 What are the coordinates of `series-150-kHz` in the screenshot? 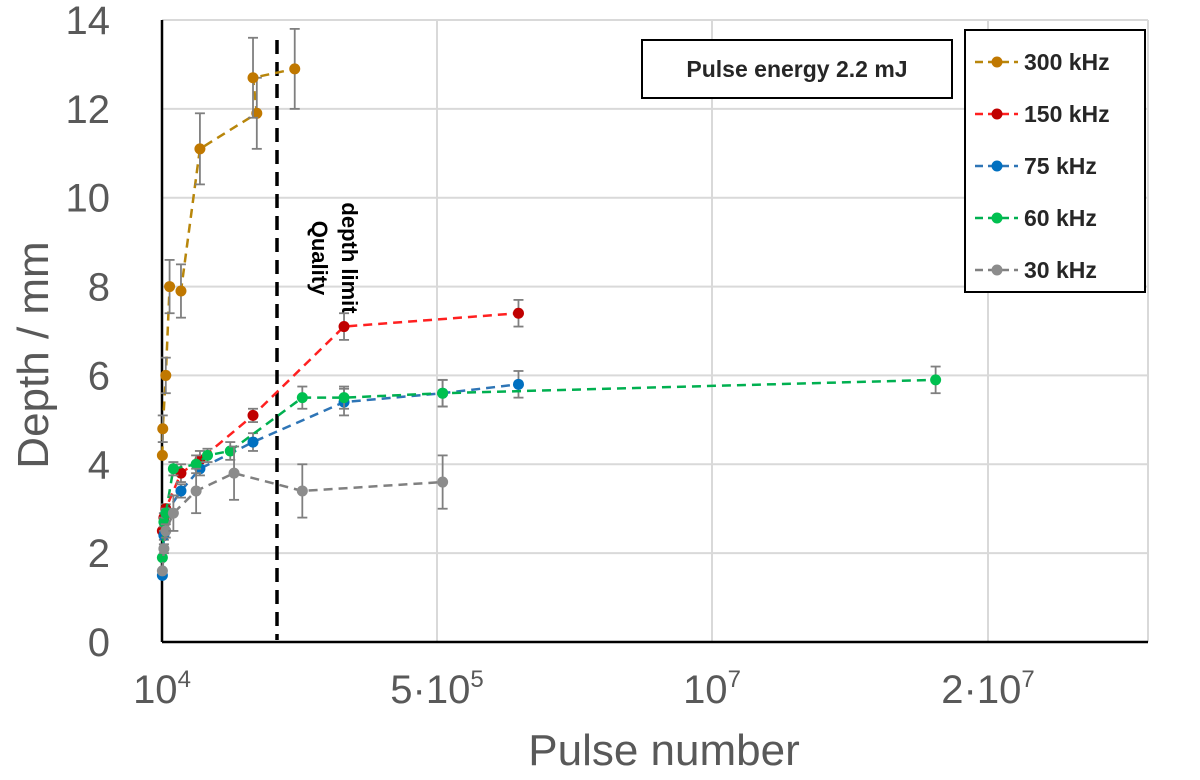 It's located at (340, 417).